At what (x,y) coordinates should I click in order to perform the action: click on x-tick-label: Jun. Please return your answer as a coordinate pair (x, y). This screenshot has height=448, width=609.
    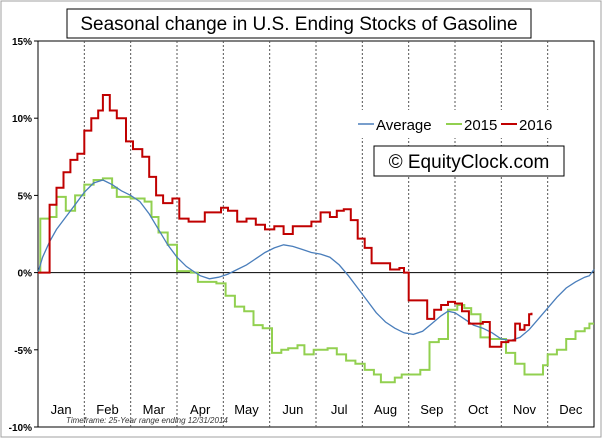
    Looking at the image, I should click on (292, 409).